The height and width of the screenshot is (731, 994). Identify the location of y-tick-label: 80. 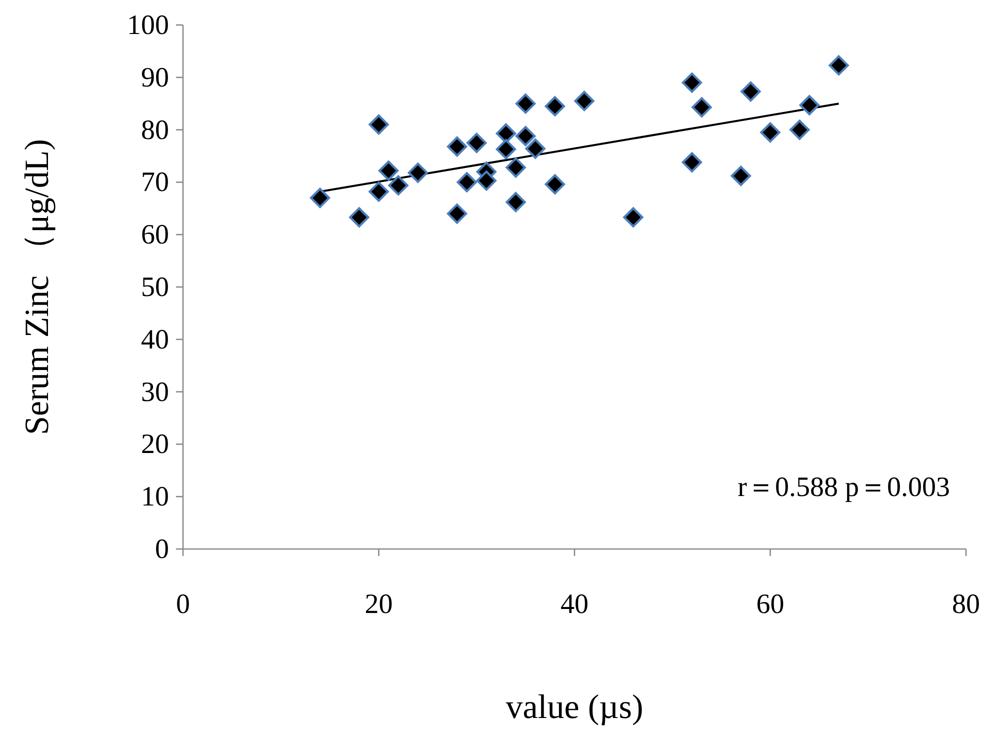
(155, 130).